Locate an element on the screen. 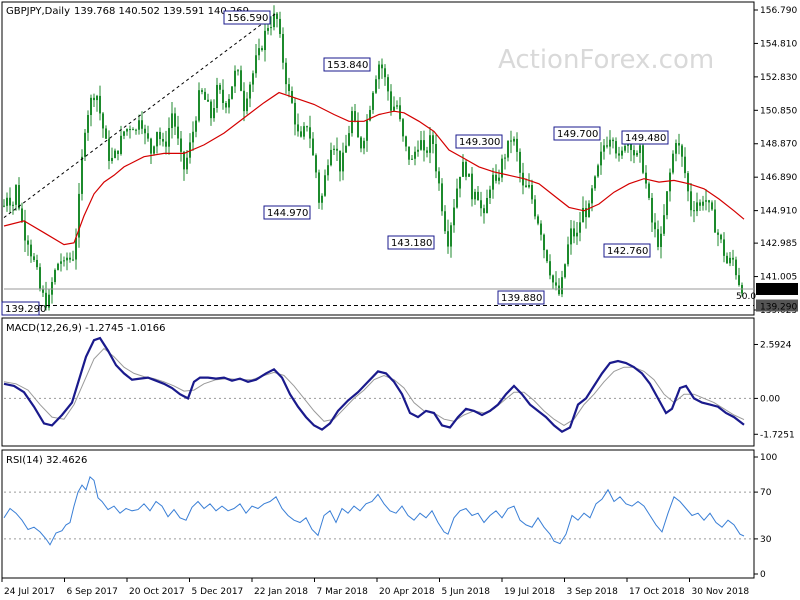  x-axis-label: 30 Nov 2018 is located at coordinates (721, 592).